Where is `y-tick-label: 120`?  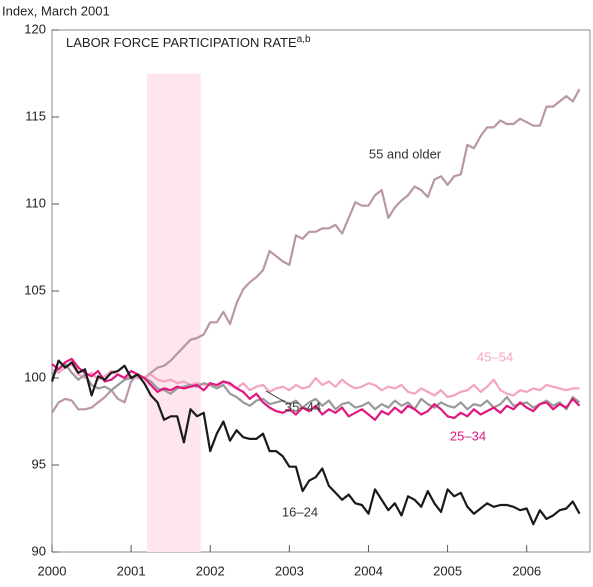 y-tick-label: 120 is located at coordinates (35, 28).